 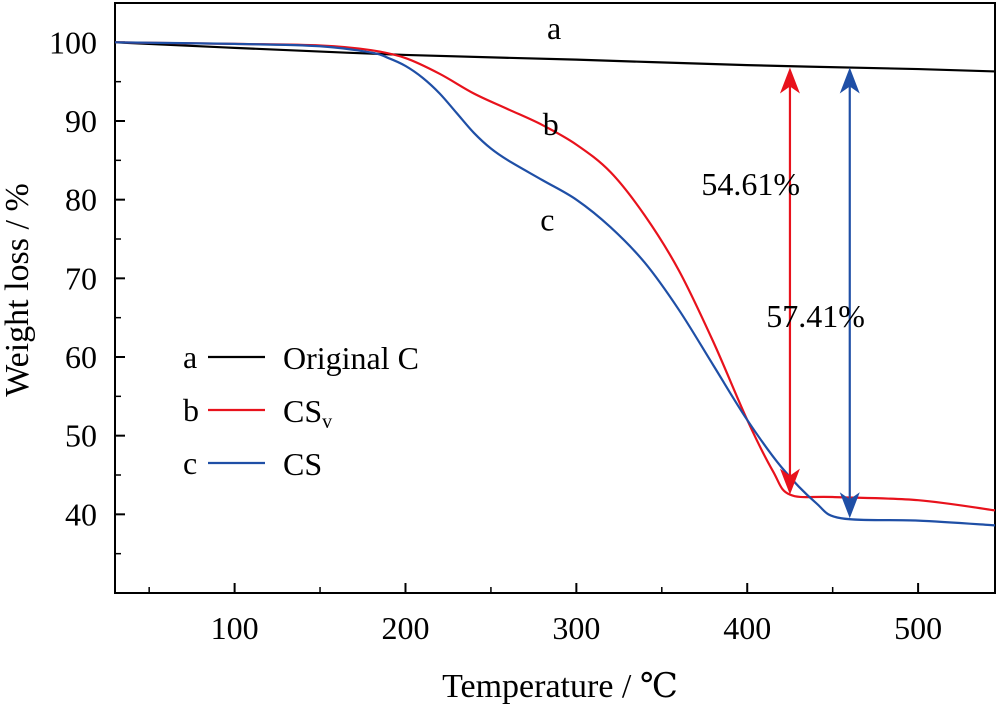 What do you see at coordinates (81, 357) in the screenshot?
I see `y-tick-label: 60` at bounding box center [81, 357].